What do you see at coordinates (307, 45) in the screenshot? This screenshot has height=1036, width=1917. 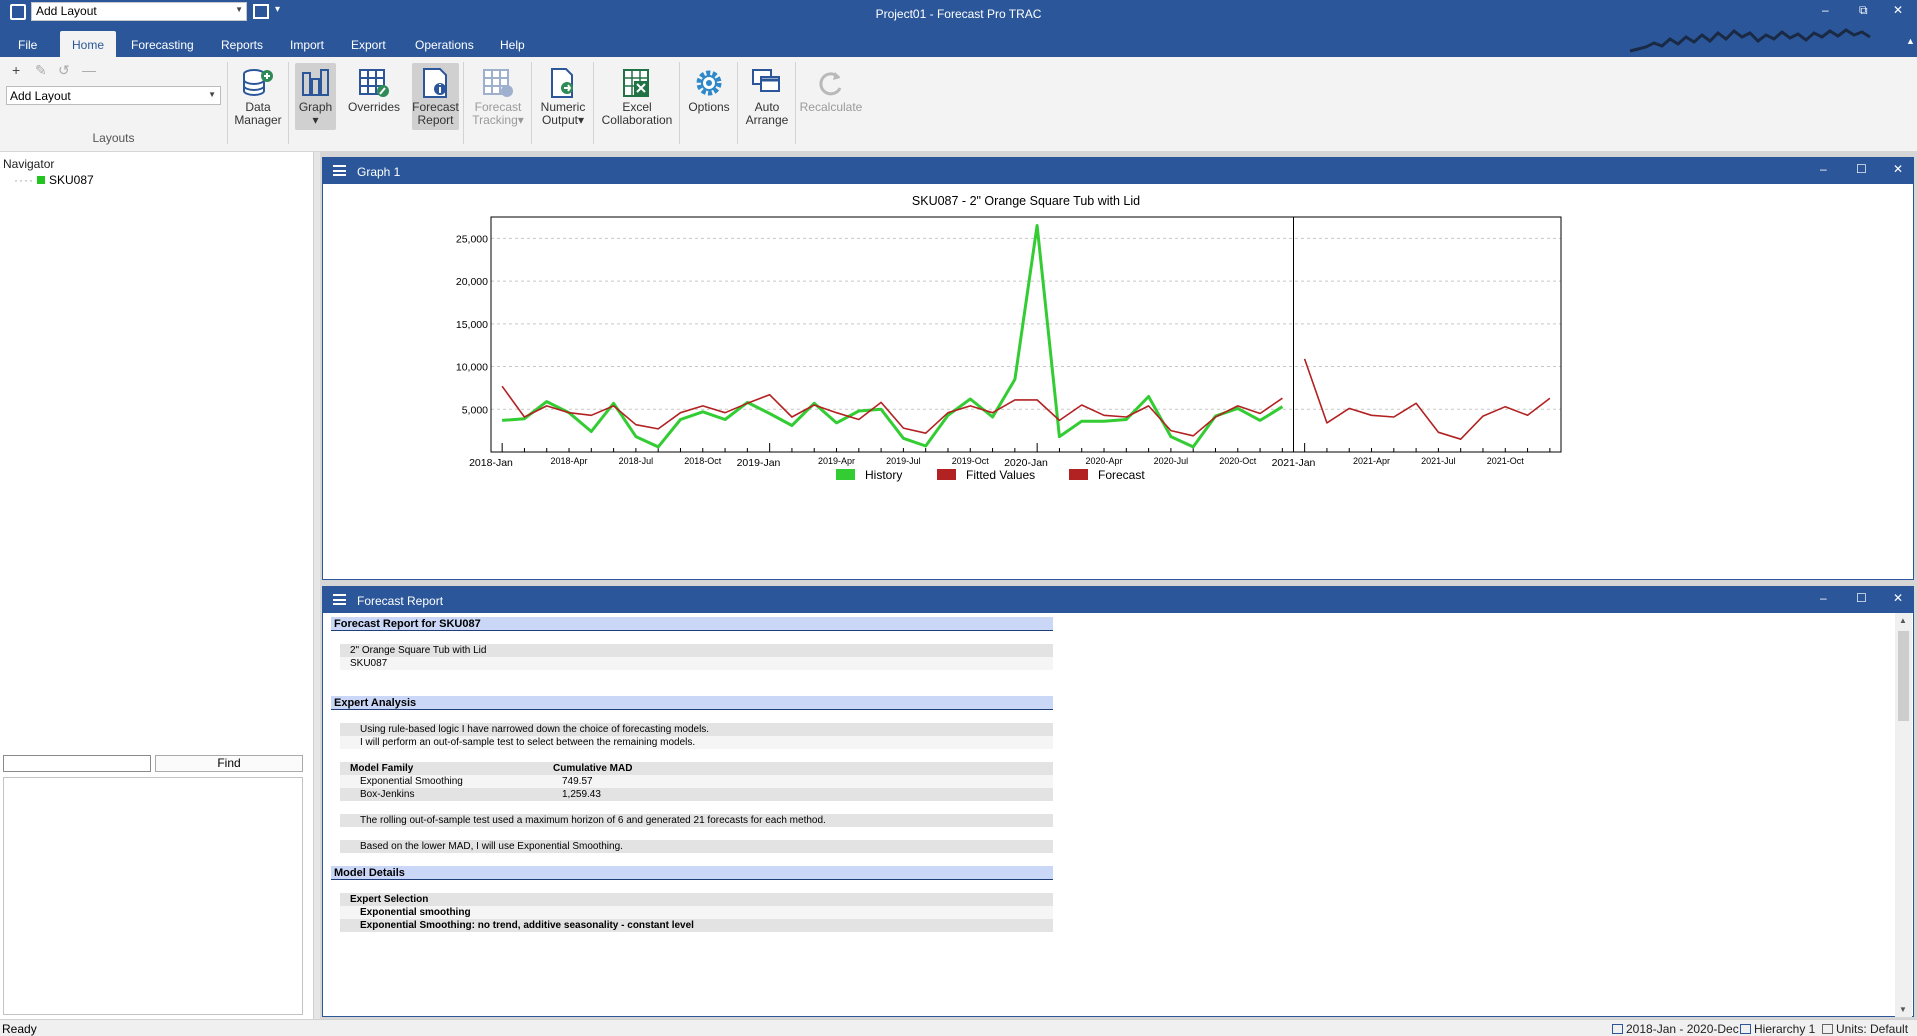 I see `tab-import: Import` at bounding box center [307, 45].